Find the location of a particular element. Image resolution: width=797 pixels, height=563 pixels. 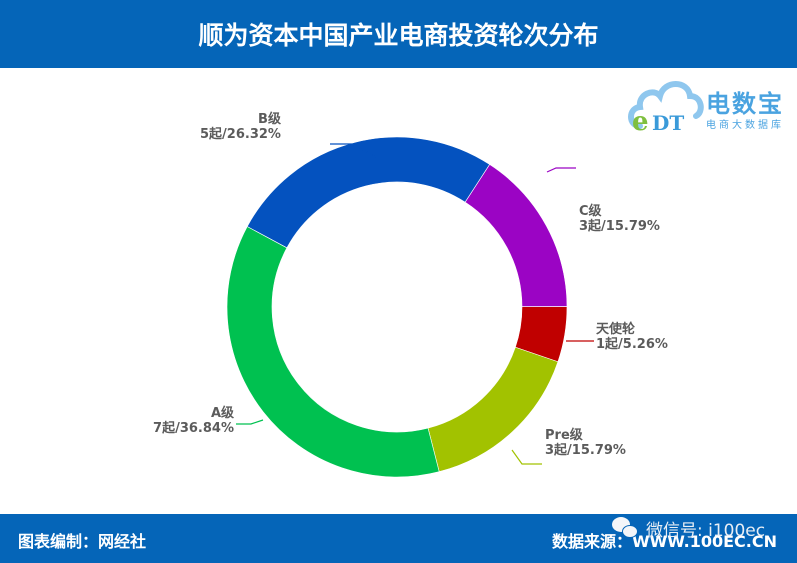

wechat-id: 微信号: i100ec is located at coordinates (706, 531).